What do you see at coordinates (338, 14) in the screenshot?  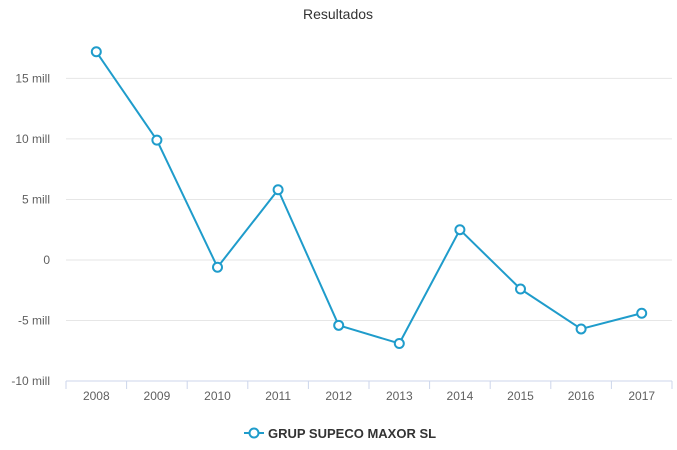 I see `chart-title: Resultados` at bounding box center [338, 14].